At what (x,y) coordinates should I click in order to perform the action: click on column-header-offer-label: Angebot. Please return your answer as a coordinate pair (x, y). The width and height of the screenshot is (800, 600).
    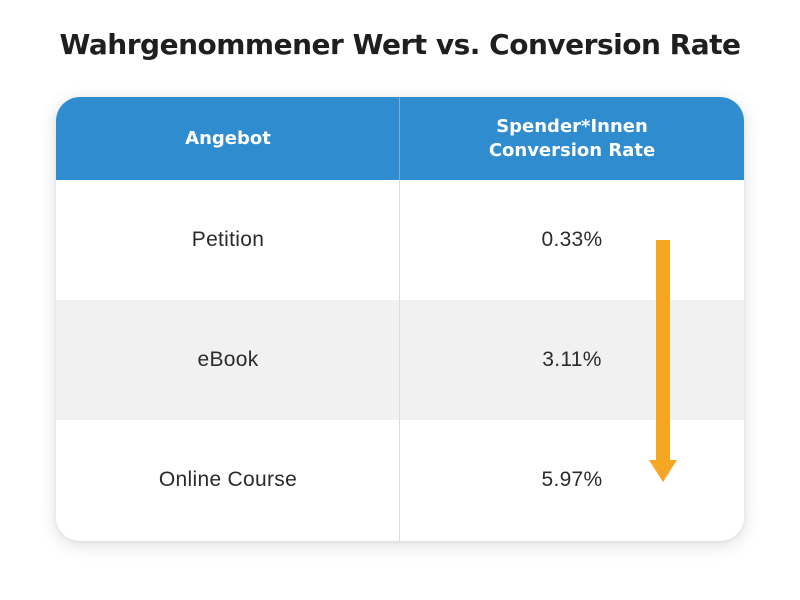
    Looking at the image, I should click on (228, 138).